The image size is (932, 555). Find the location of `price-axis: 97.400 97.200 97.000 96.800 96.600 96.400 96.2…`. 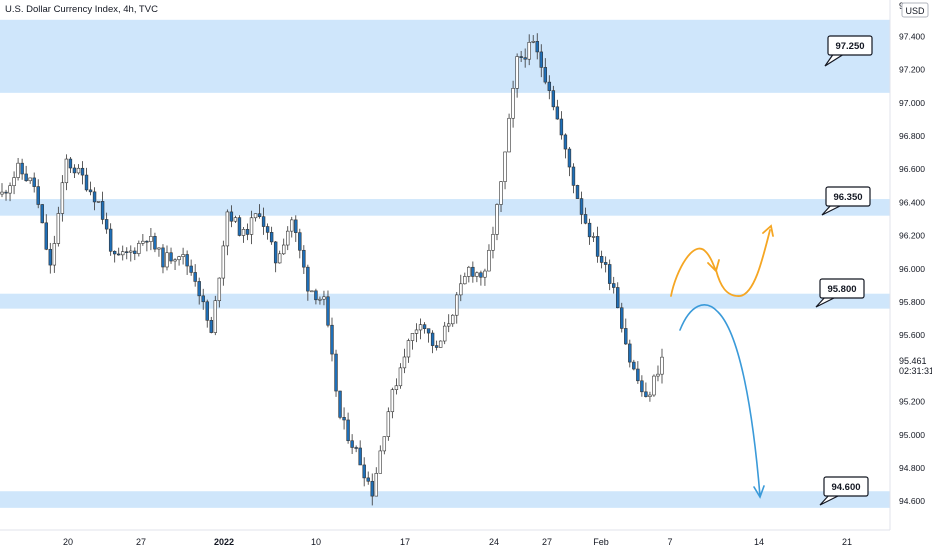

price-axis: 97.400 97.200 97.000 96.800 96.600 96.400 96.2… is located at coordinates (912, 268).